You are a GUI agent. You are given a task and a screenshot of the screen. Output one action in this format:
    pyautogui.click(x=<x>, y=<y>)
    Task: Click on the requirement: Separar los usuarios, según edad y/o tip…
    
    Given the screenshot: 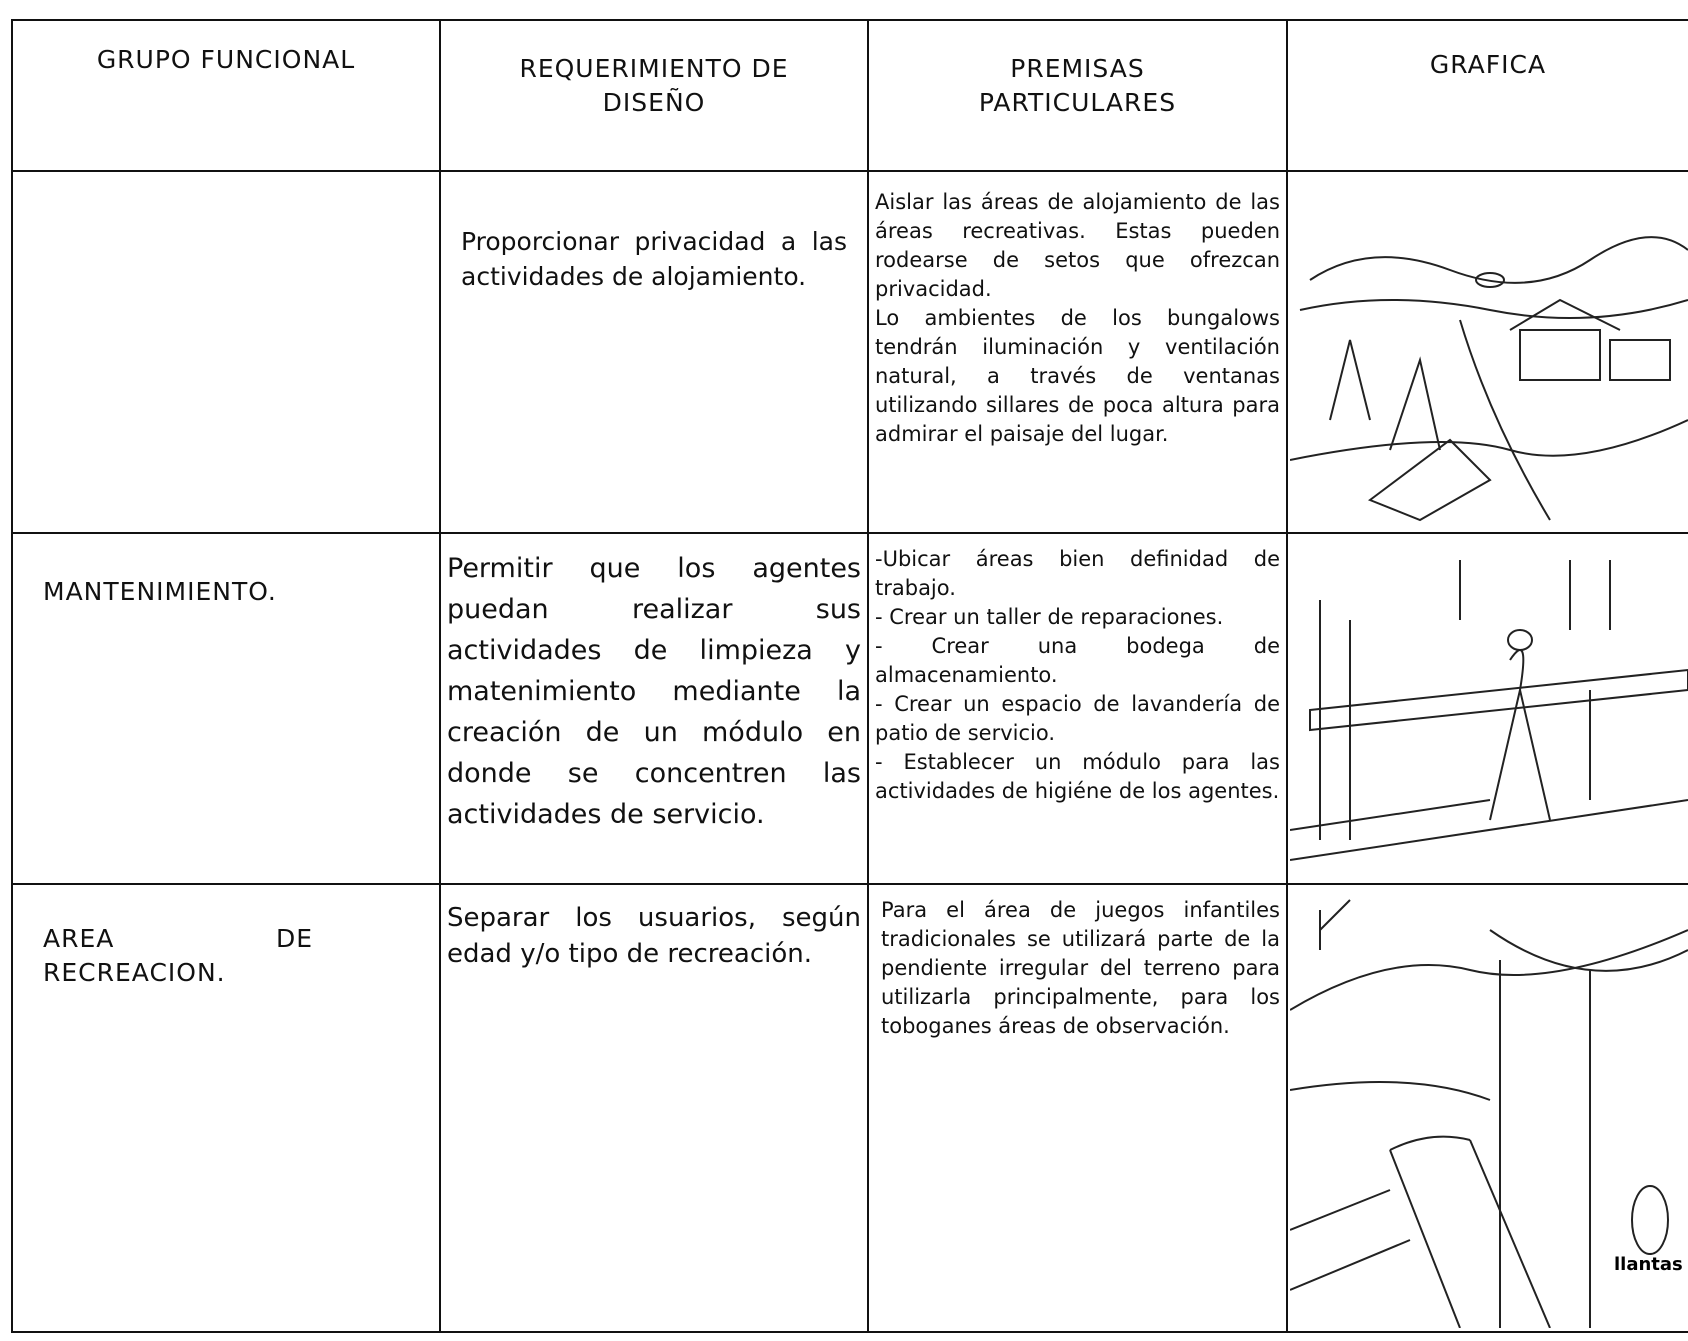 What is the action you would take?
    pyautogui.click(x=654, y=936)
    